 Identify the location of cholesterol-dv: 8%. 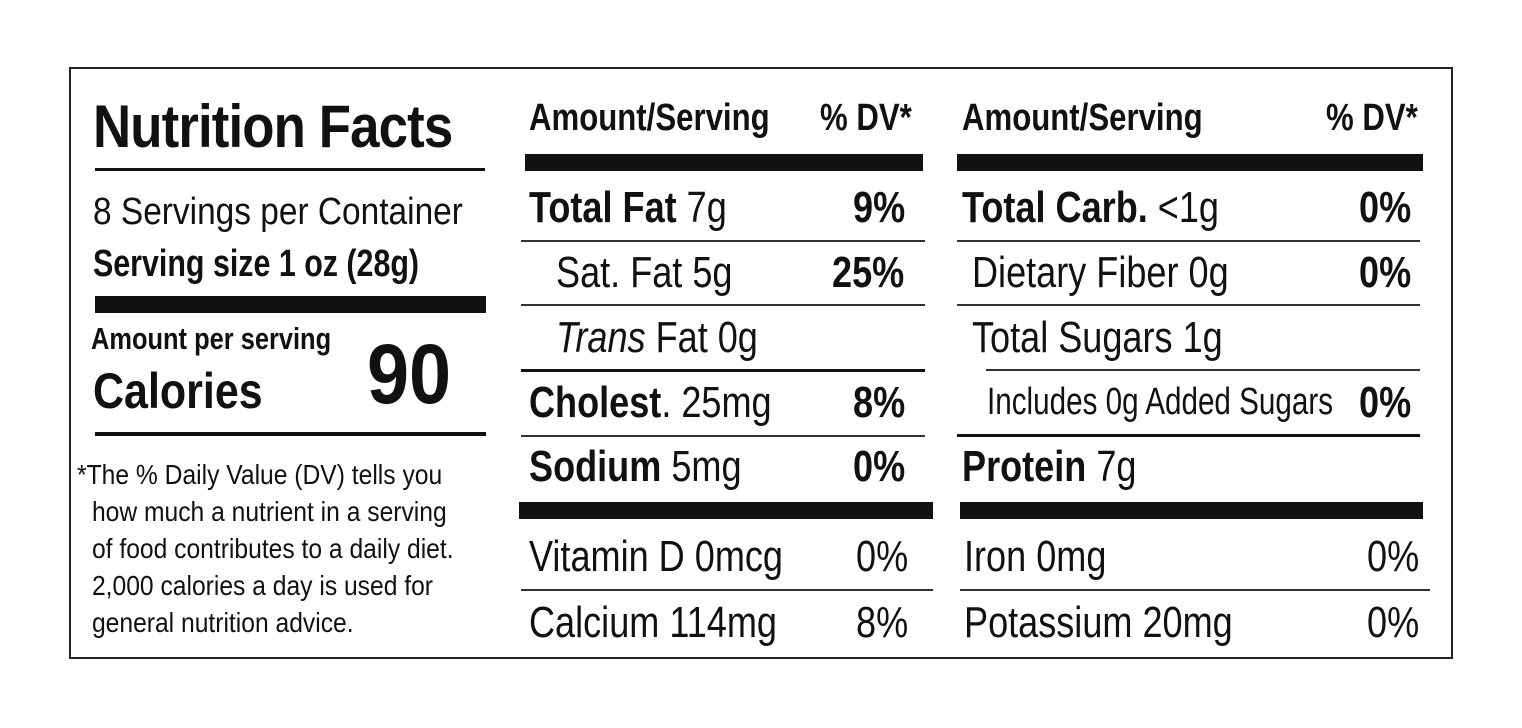
(879, 402).